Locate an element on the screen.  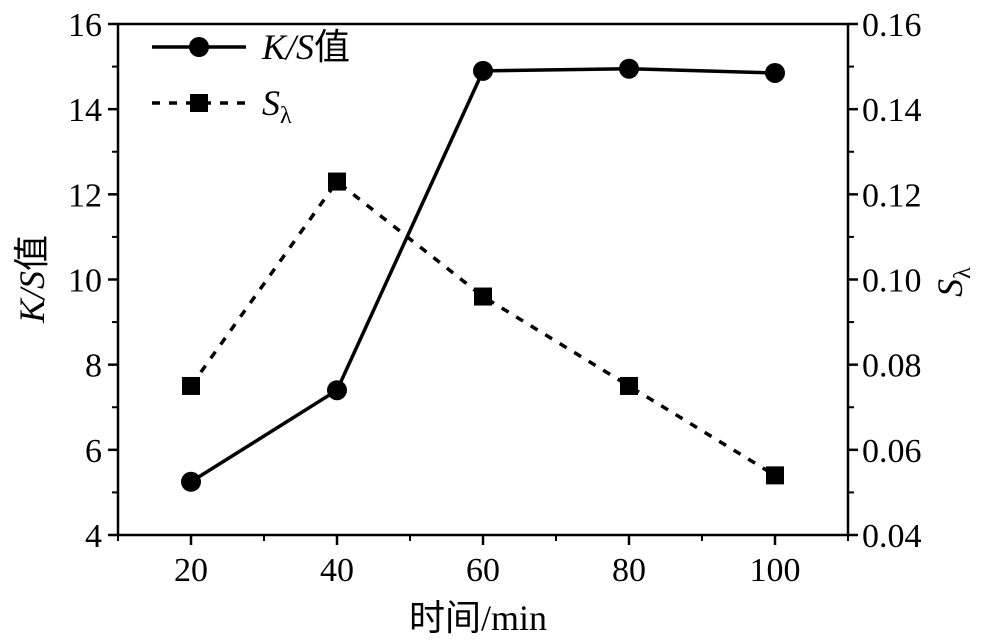
y-left-ticks: 4 6 8 10 12 14 16 is located at coordinates (93, 281).